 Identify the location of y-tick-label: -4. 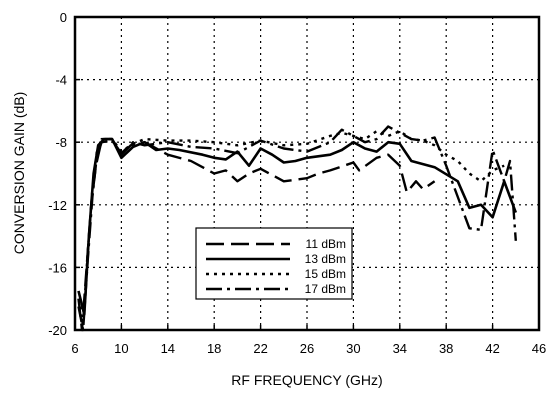
(61, 80).